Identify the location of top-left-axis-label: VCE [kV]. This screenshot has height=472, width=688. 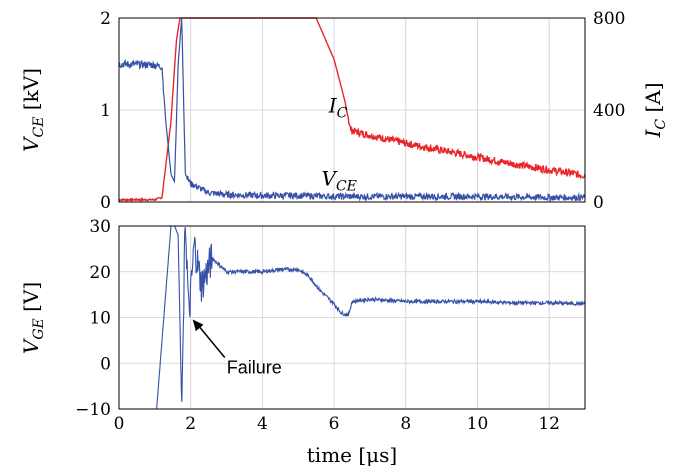
(33, 110).